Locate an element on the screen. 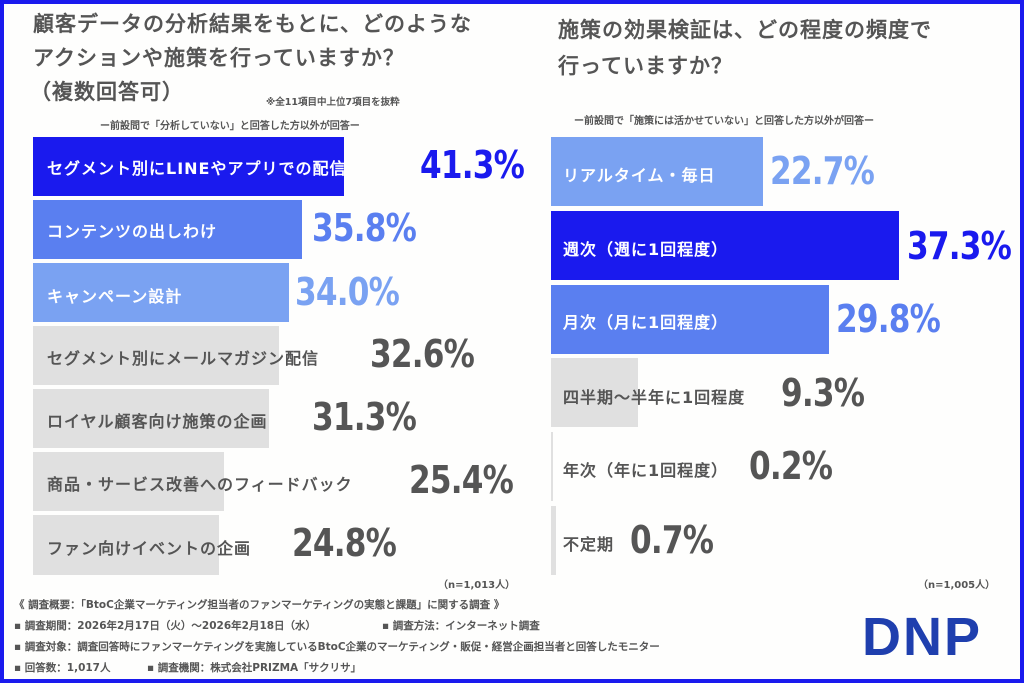 The image size is (1024, 683). left-bar-4-value: 32.6% is located at coordinates (422, 354).